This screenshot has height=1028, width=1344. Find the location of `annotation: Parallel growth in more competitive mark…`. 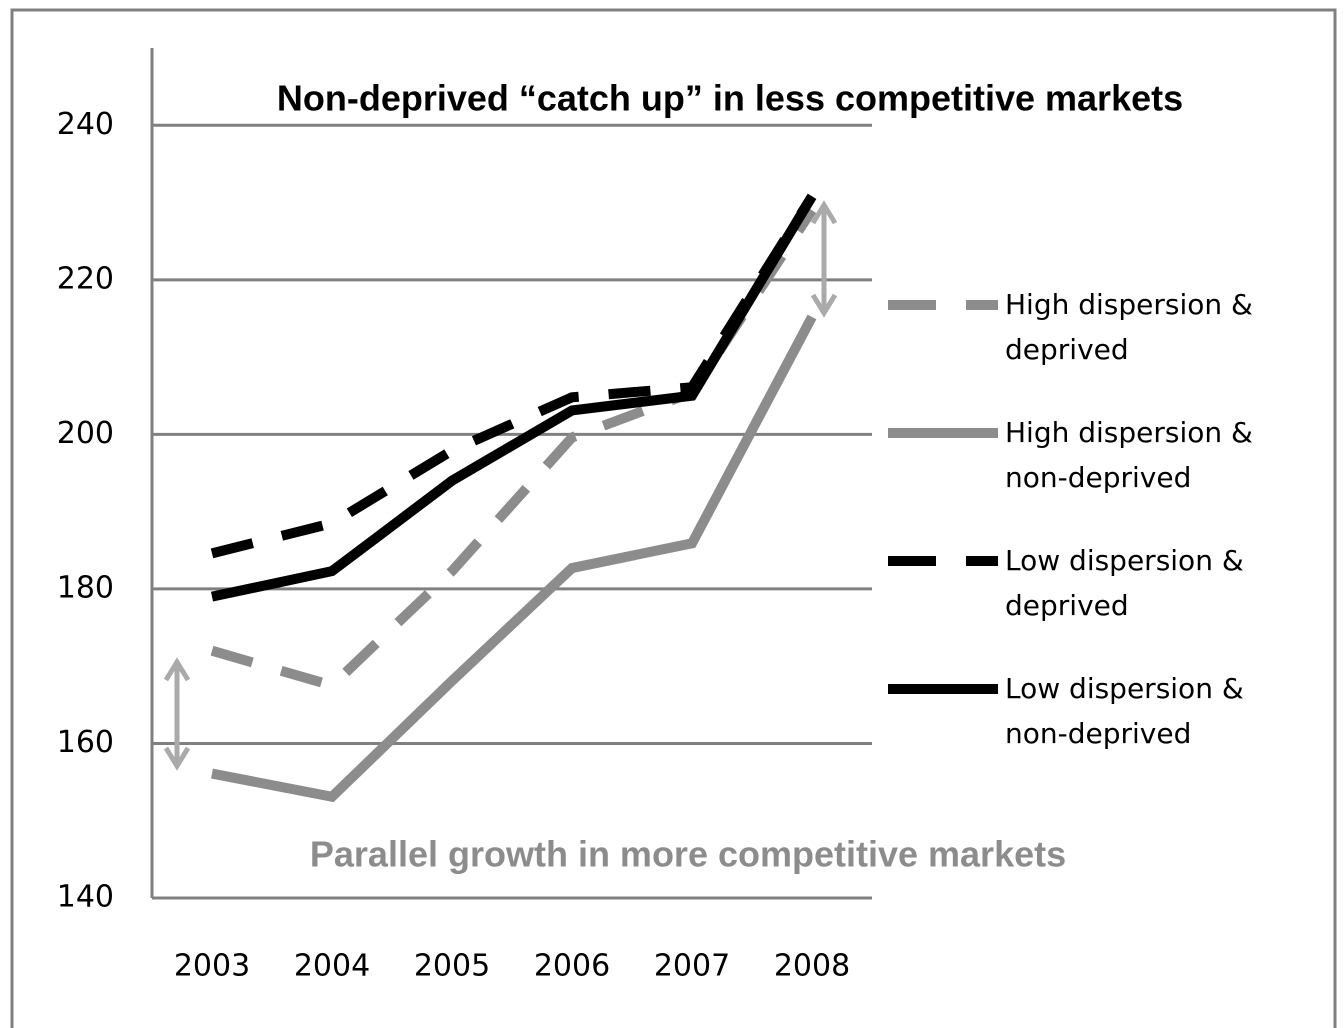

annotation: Parallel growth in more competitive mark… is located at coordinates (688, 854).